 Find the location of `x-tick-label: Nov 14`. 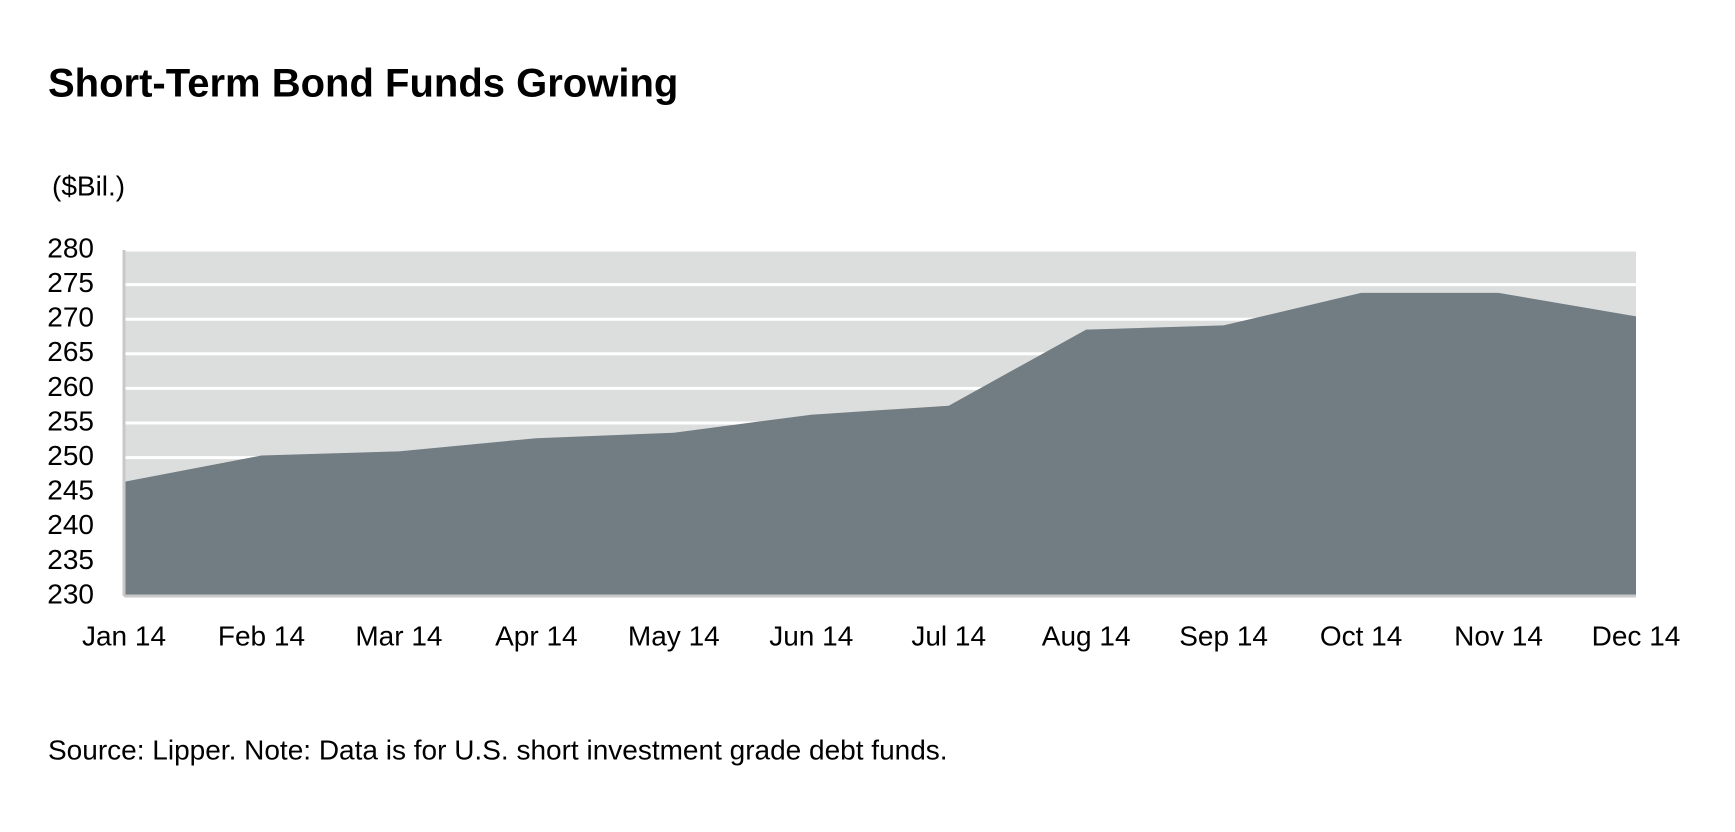

x-tick-label: Nov 14 is located at coordinates (1498, 635).